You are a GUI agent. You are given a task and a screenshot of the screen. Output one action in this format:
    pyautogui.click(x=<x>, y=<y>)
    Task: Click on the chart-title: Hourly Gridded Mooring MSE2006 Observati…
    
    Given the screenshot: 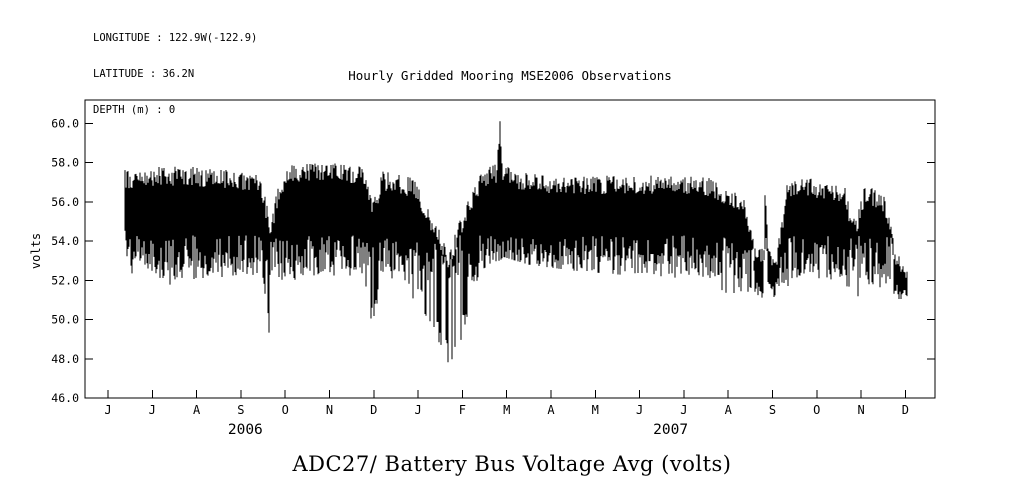 What is the action you would take?
    pyautogui.click(x=510, y=75)
    